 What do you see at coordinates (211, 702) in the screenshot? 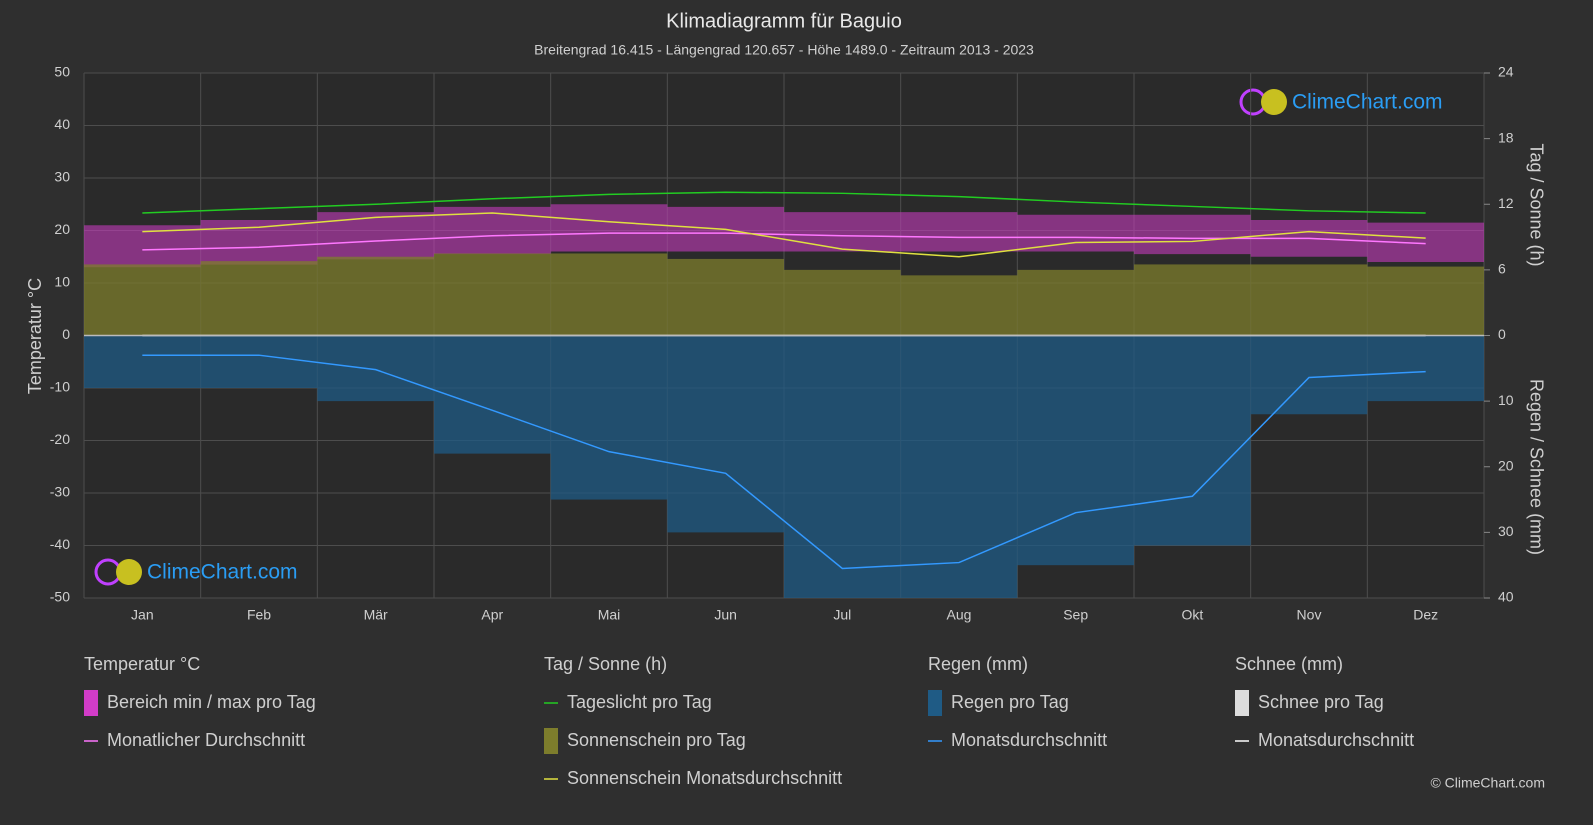
I see `legend-label: Bereich min / max pro Tag` at bounding box center [211, 702].